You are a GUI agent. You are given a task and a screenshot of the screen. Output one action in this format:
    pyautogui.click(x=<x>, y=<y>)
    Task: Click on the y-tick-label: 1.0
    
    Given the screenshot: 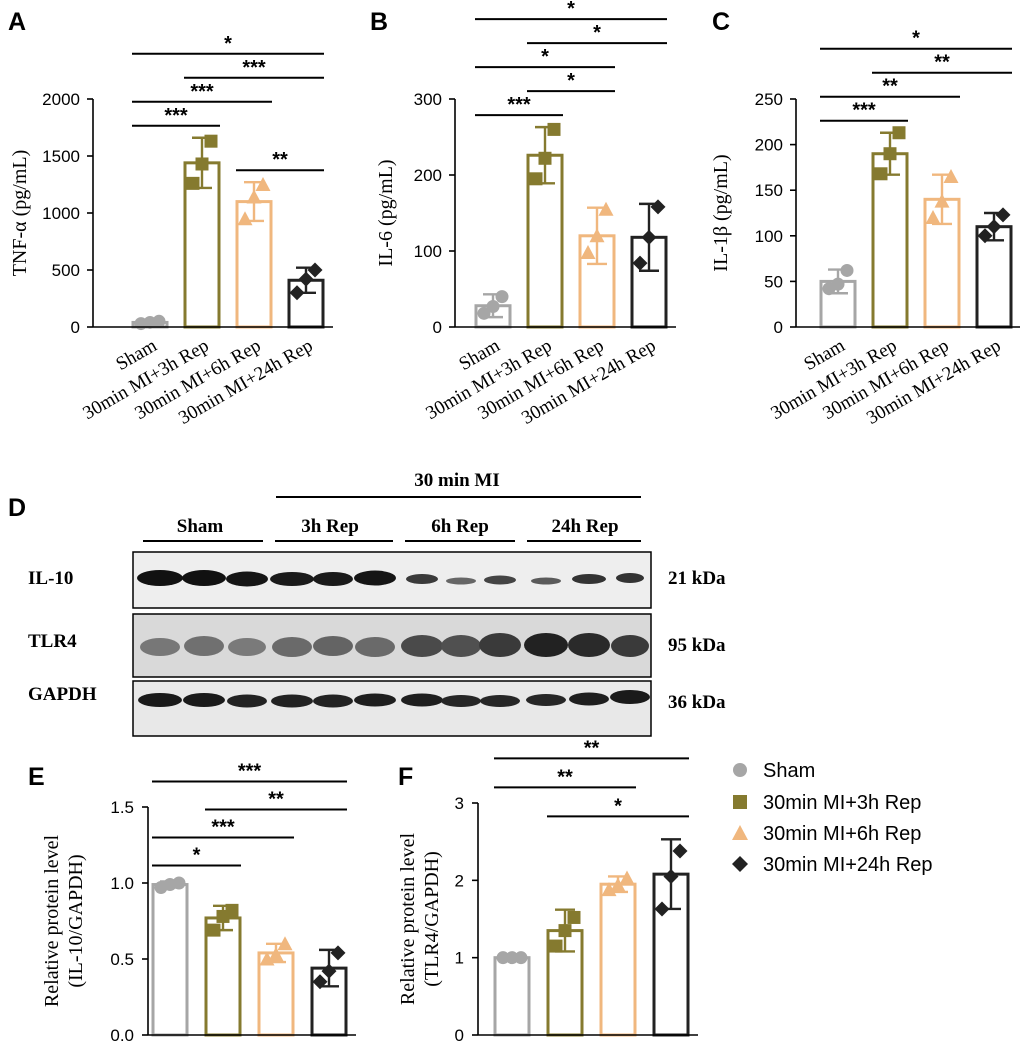 What is the action you would take?
    pyautogui.click(x=122, y=883)
    